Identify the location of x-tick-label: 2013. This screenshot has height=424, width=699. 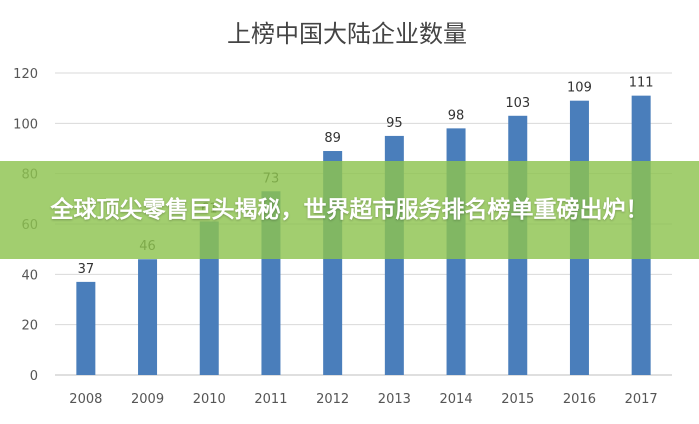
(394, 399).